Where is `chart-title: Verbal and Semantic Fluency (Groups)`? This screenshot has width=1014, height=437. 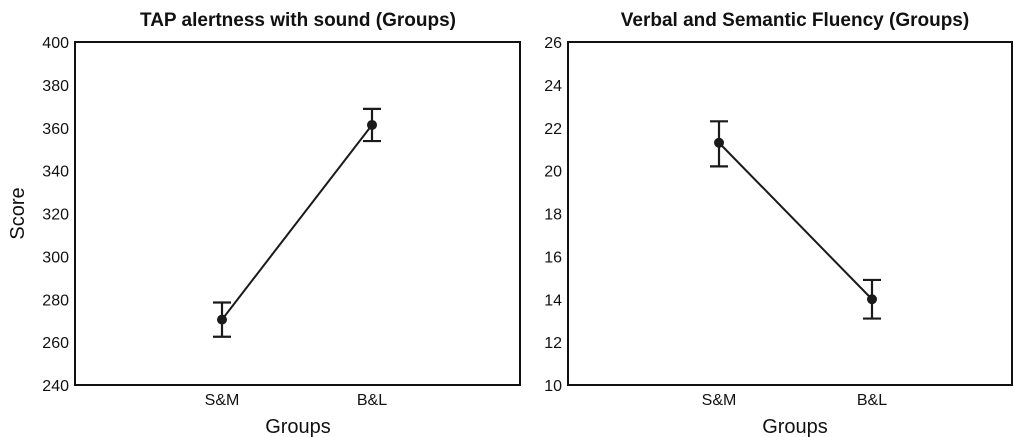
chart-title: Verbal and Semantic Fluency (Groups) is located at coordinates (795, 20).